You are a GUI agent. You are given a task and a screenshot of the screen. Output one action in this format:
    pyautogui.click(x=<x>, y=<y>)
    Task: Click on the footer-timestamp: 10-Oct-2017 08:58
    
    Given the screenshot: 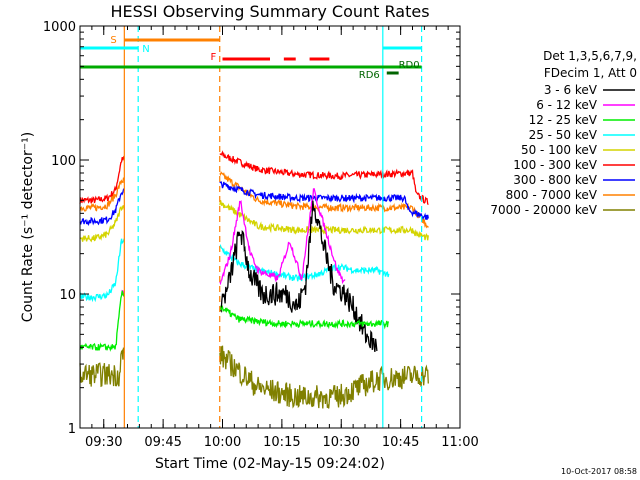 What is the action you would take?
    pyautogui.click(x=599, y=471)
    